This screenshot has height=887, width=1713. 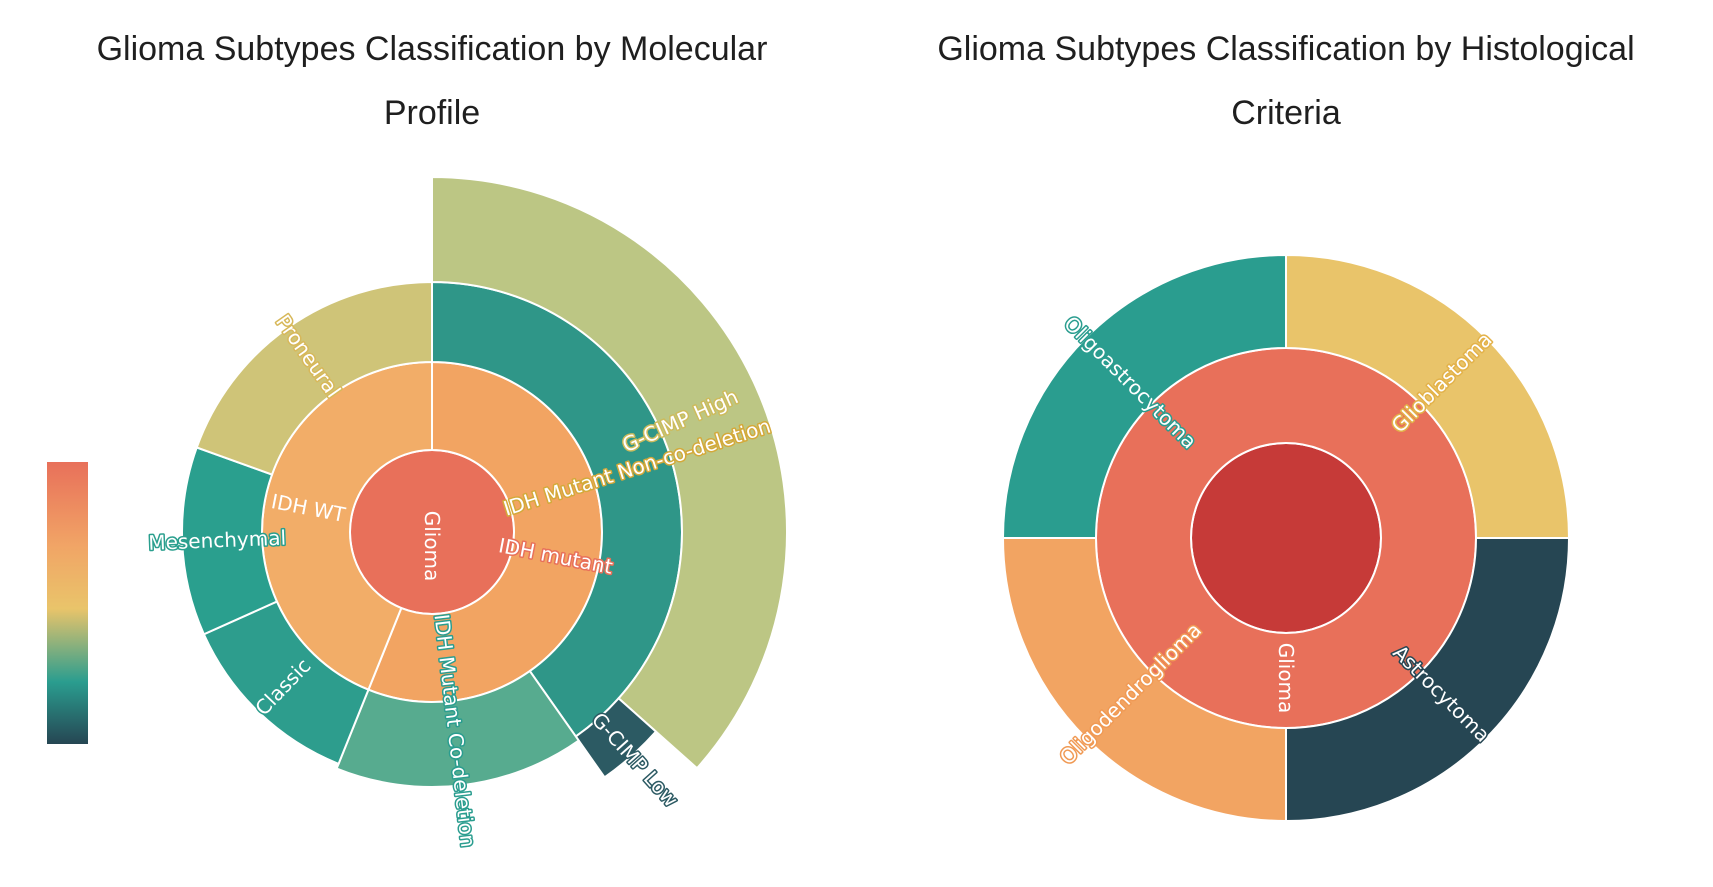 I want to click on sector-glioblastoma, so click(x=1428, y=396).